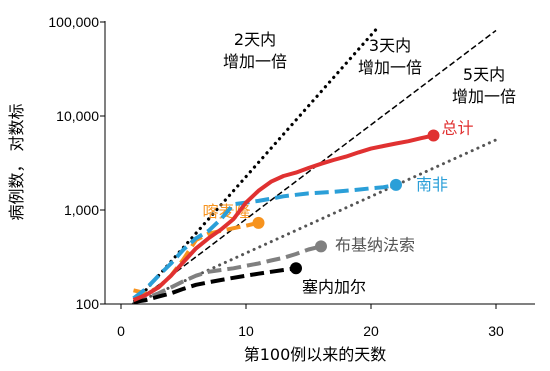 This screenshot has width=550, height=371. What do you see at coordinates (390, 67) in the screenshot?
I see `doubling-label-3d-line2: 增加一倍` at bounding box center [390, 67].